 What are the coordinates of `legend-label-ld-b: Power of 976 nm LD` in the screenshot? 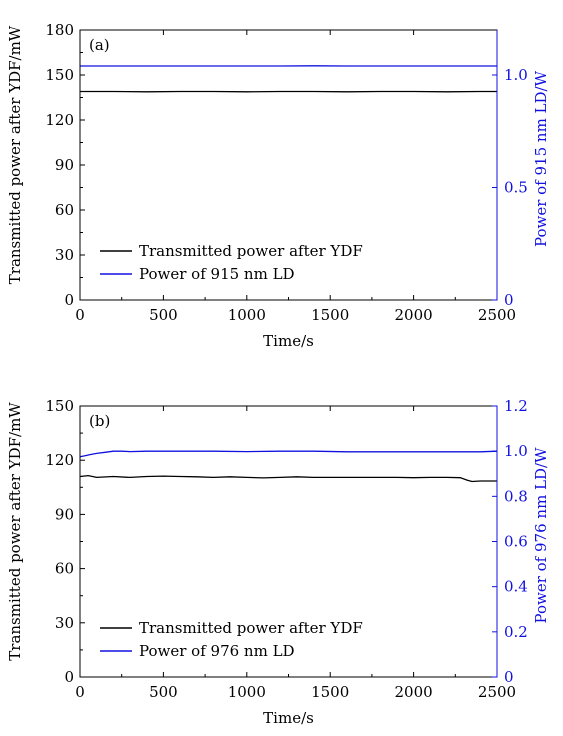 It's located at (217, 651).